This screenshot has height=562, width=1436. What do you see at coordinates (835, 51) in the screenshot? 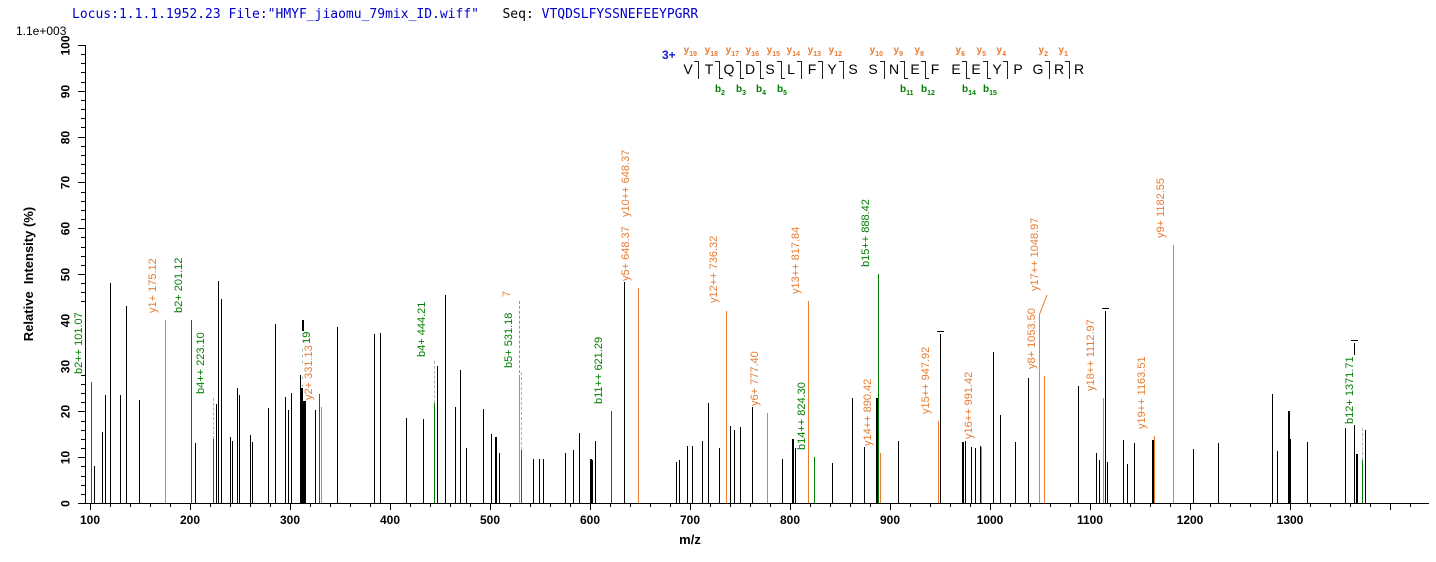
I see `y-ion-label: y12` at bounding box center [835, 51].